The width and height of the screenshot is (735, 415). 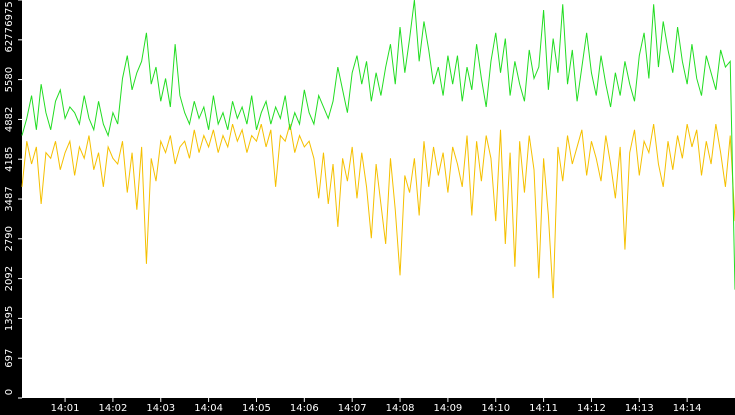 What do you see at coordinates (9, 392) in the screenshot?
I see `y-tick-label: 0` at bounding box center [9, 392].